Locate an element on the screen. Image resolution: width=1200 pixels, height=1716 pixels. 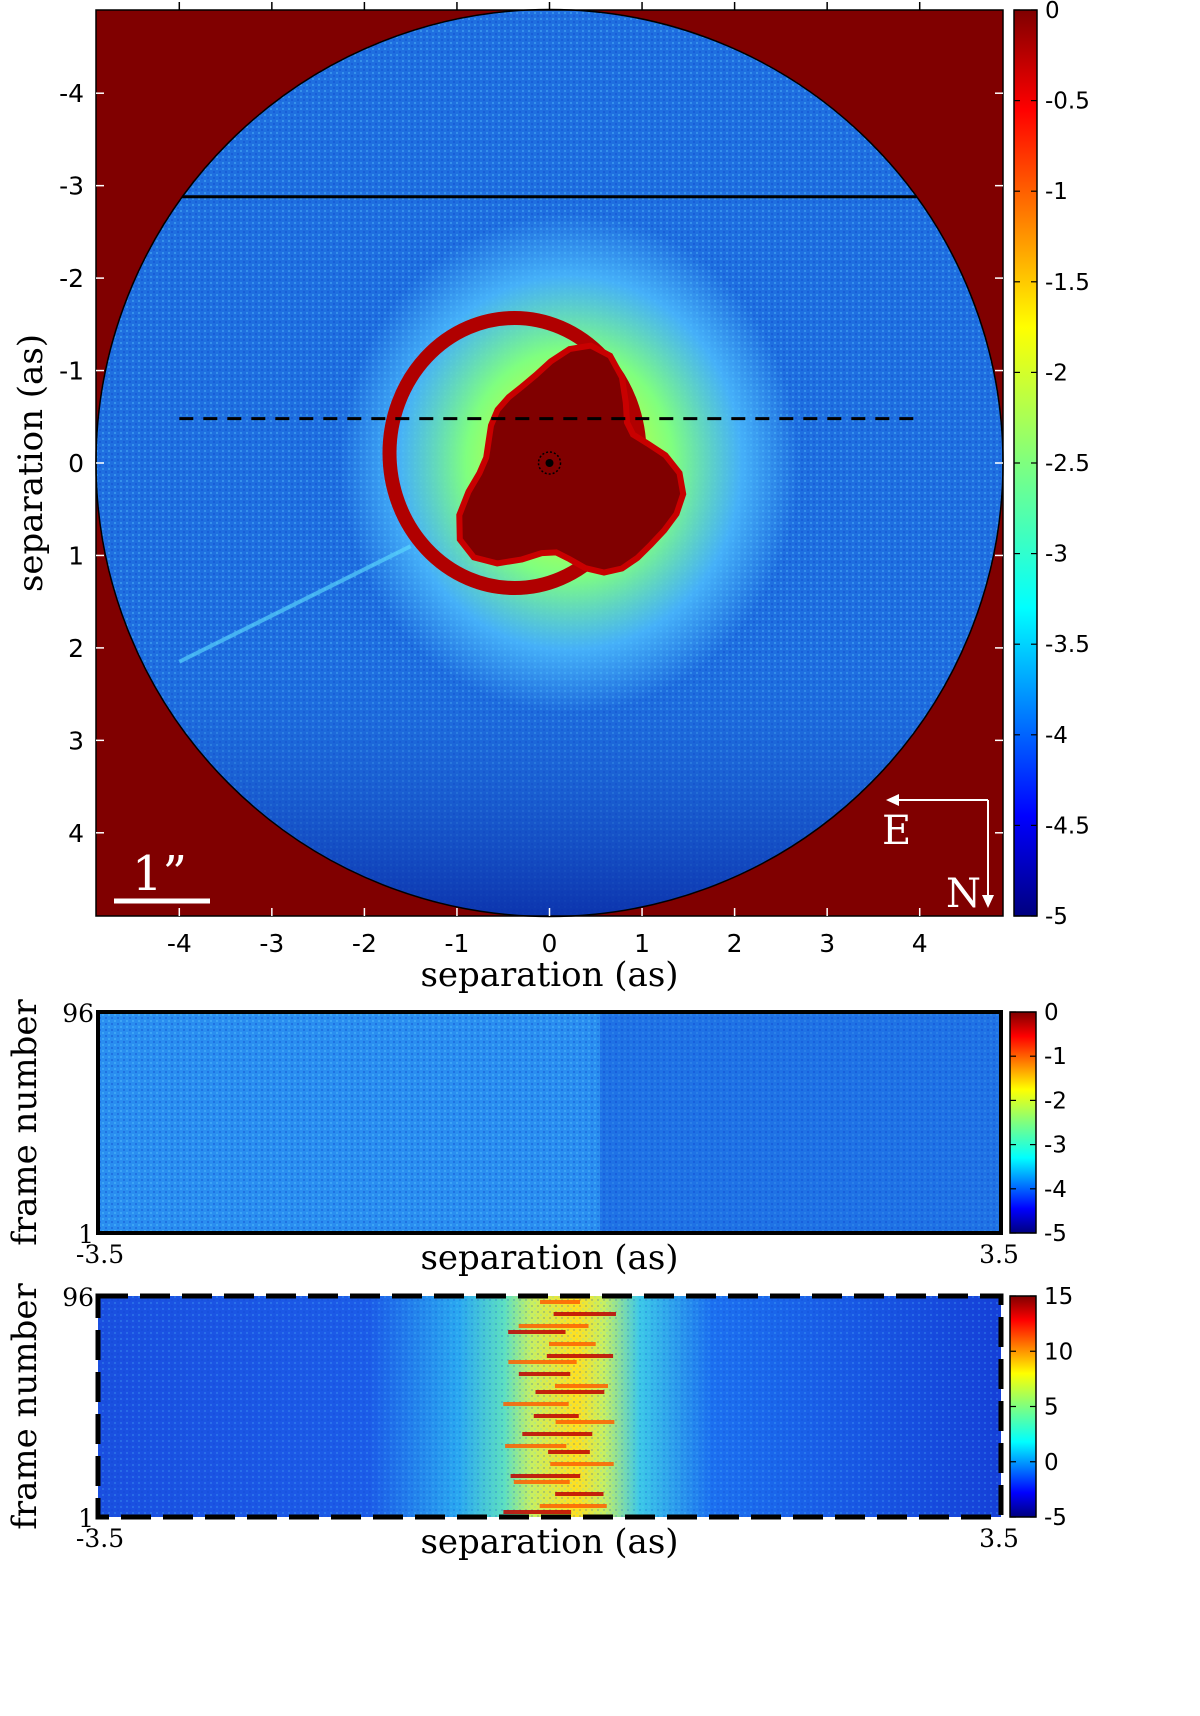
p2-colorbar-tick-label: -2 is located at coordinates (1055, 1101).